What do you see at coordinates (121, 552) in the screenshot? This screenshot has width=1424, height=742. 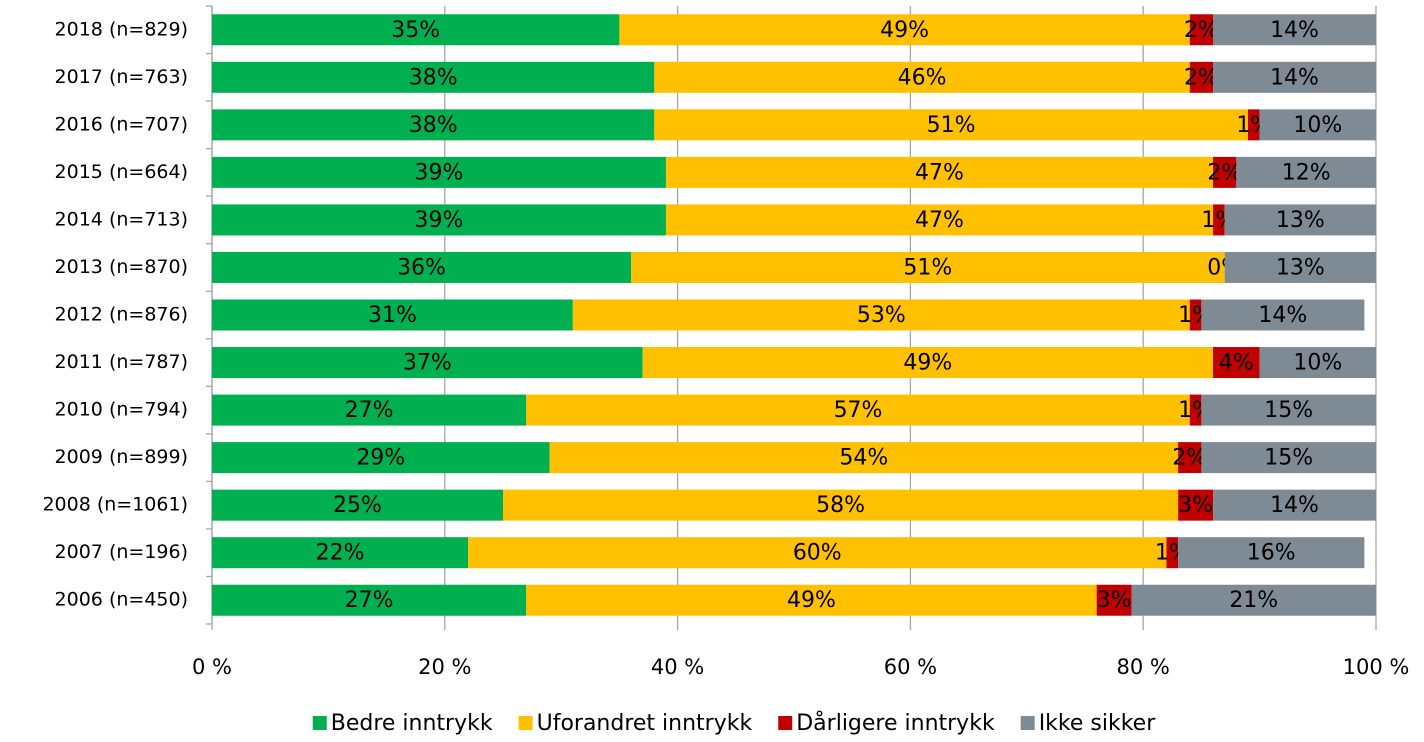 I see `y-tick-label: 2007 (n=196)` at bounding box center [121, 552].